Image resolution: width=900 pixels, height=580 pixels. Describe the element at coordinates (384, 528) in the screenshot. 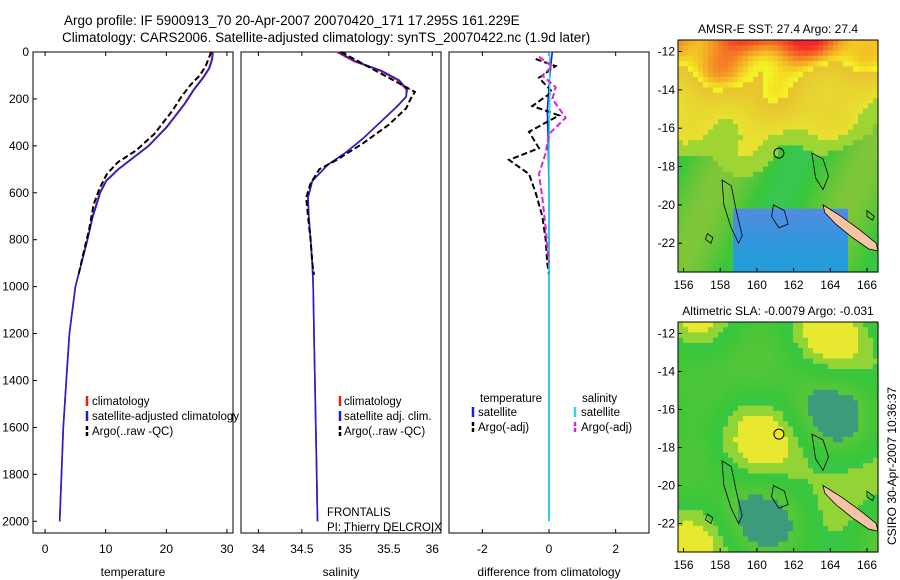

I see `annotation-text: PI: Thierry DELCROIX` at that location.